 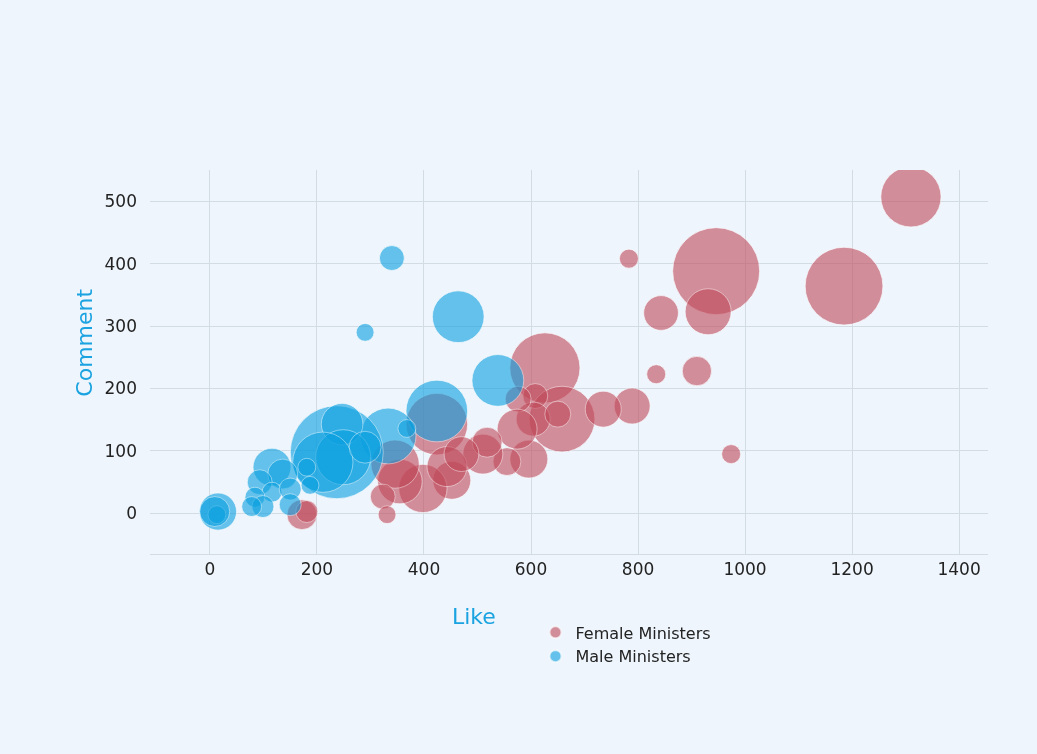 What do you see at coordinates (85, 342) in the screenshot?
I see `y-axis-title: Comment` at bounding box center [85, 342].